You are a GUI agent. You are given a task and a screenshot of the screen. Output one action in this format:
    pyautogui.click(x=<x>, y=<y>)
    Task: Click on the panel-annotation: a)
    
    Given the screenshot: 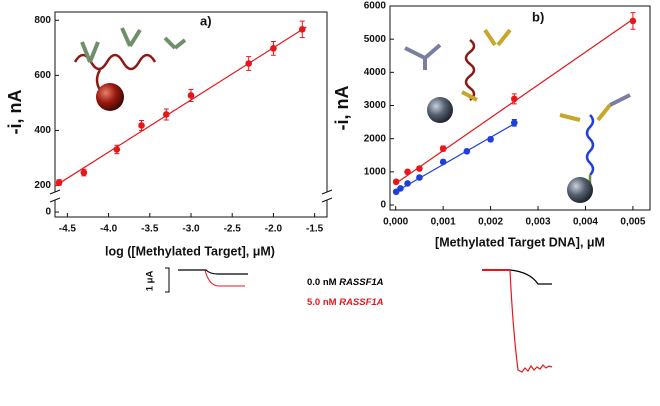 What is the action you would take?
    pyautogui.click(x=206, y=20)
    